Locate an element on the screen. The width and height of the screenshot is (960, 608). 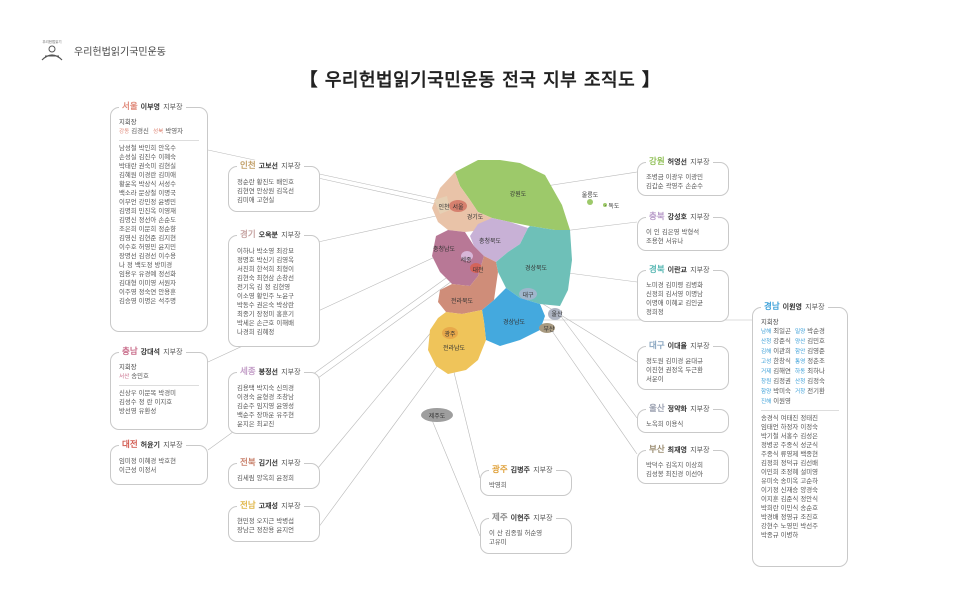
branch-incheon: 인천 고보선 지부장 정순란 황진도 배인호 김현연 안상원 김옥선 김미애 고현실 is located at coordinates (274, 186).